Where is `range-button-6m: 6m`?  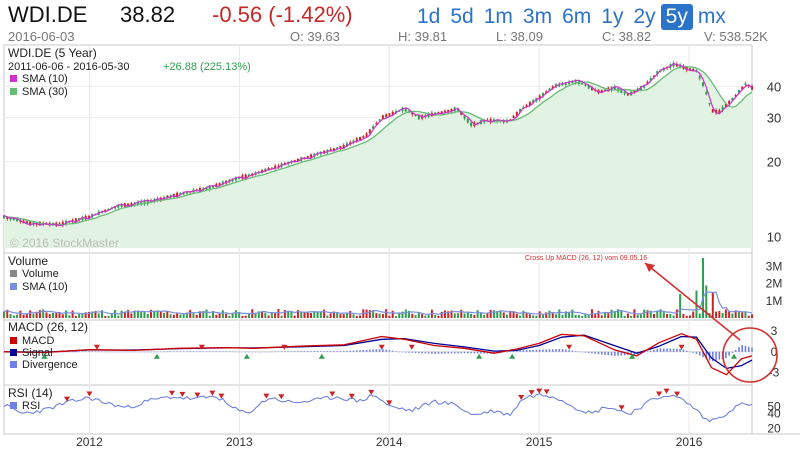 range-button-6m: 6m is located at coordinates (577, 16).